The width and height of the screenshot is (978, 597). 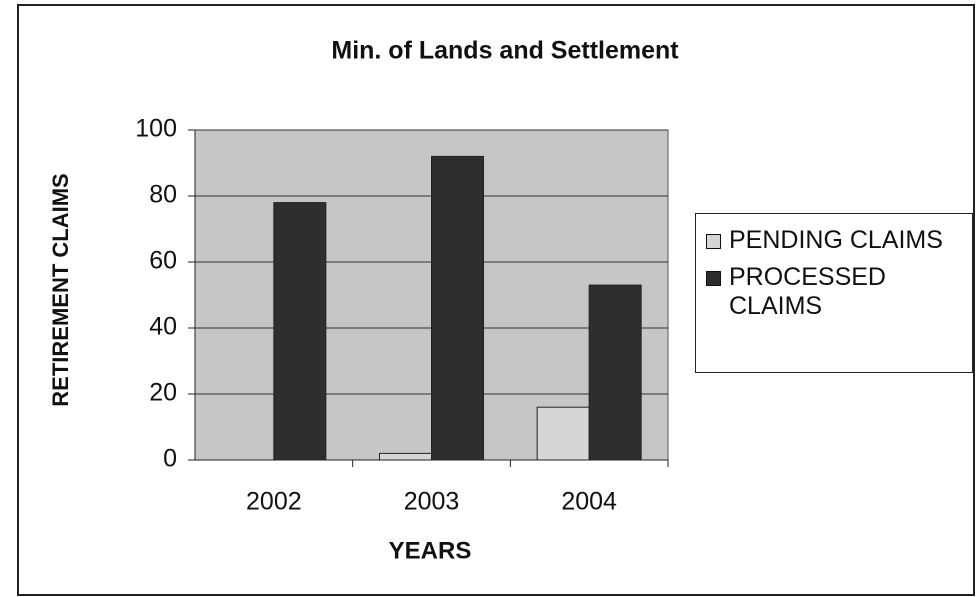 What do you see at coordinates (432, 502) in the screenshot?
I see `x-tick-label: 2003` at bounding box center [432, 502].